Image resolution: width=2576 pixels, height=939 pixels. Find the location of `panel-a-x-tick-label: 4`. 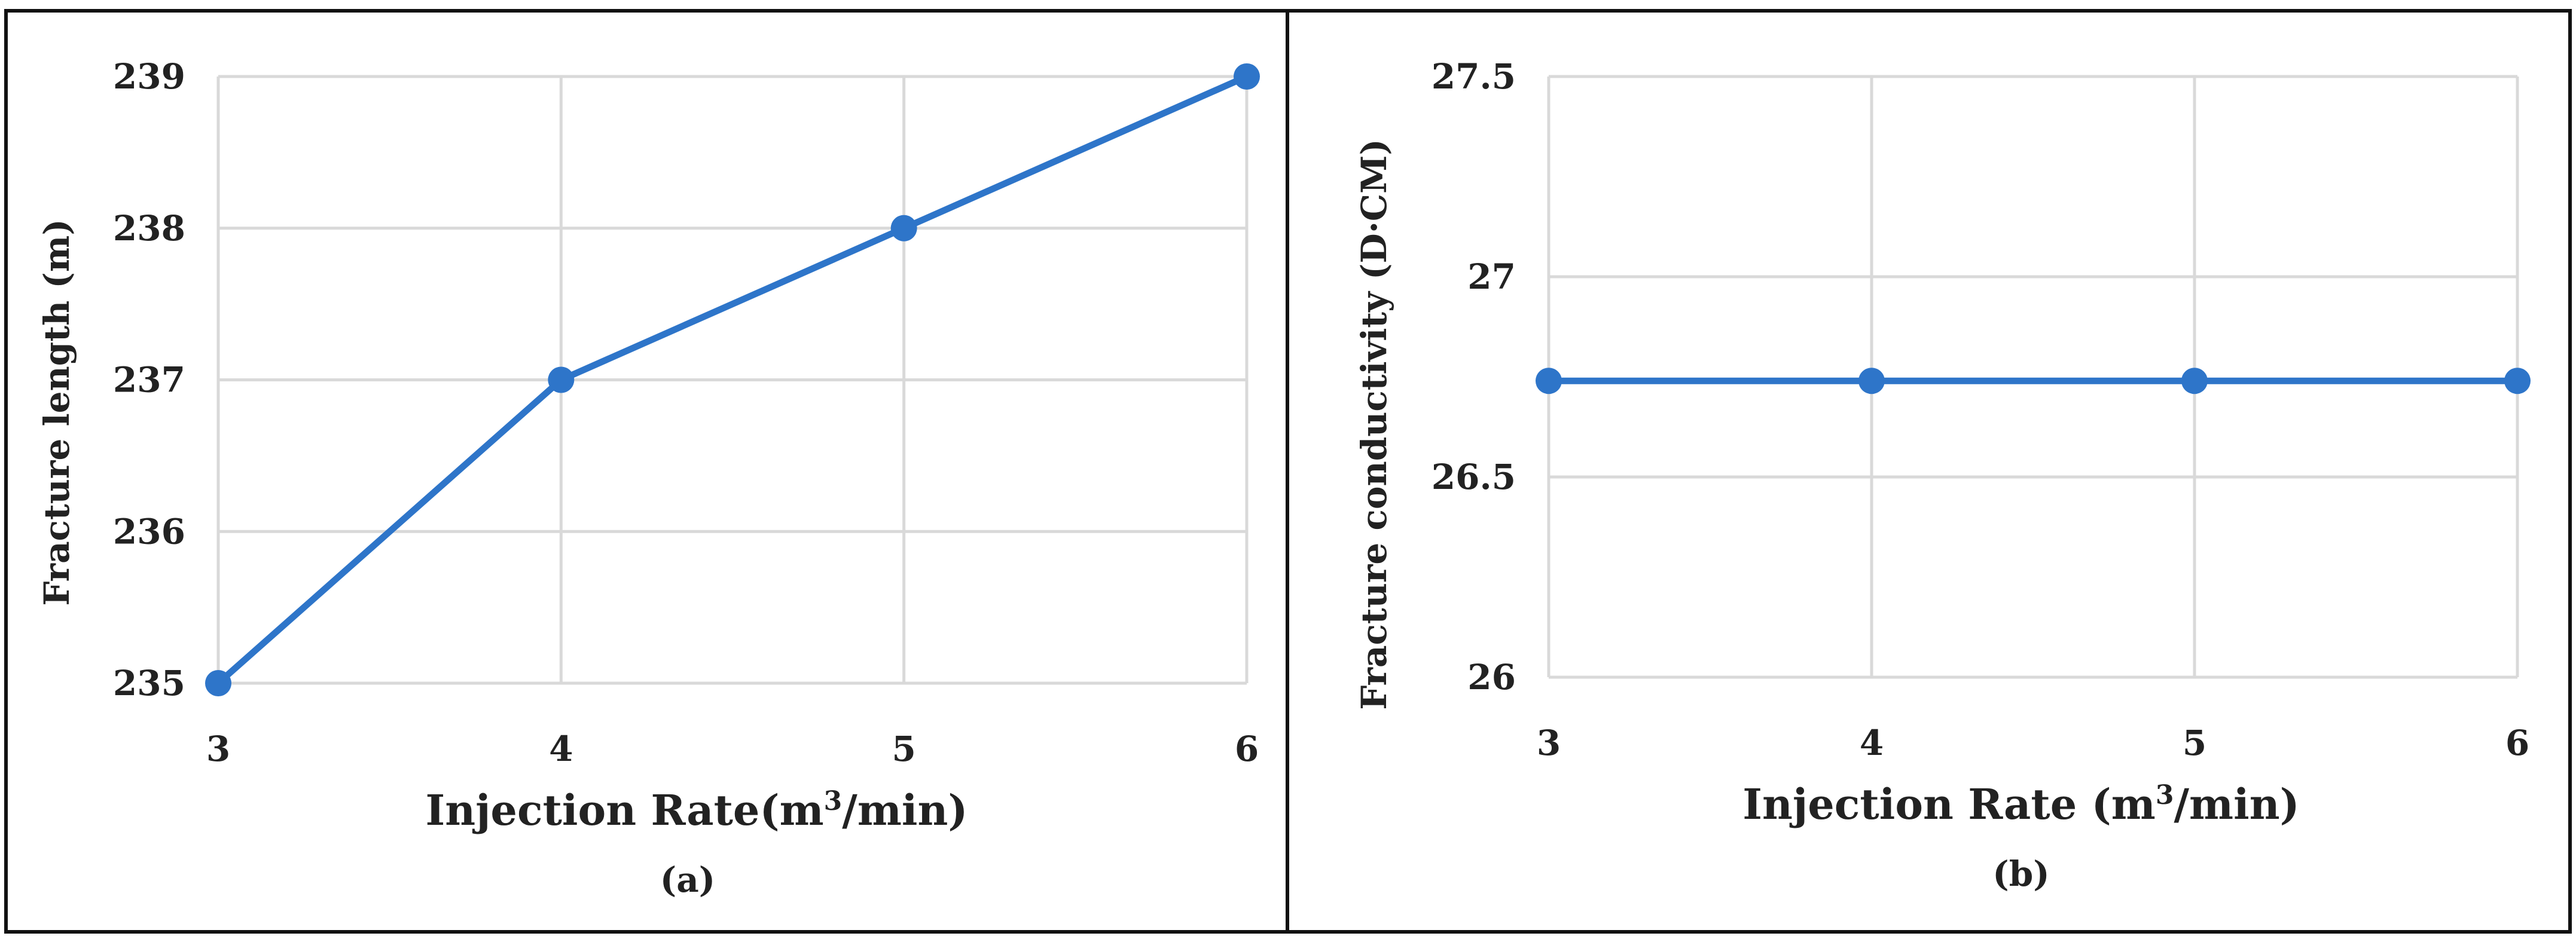

panel-a-x-tick-label: 4 is located at coordinates (561, 749).